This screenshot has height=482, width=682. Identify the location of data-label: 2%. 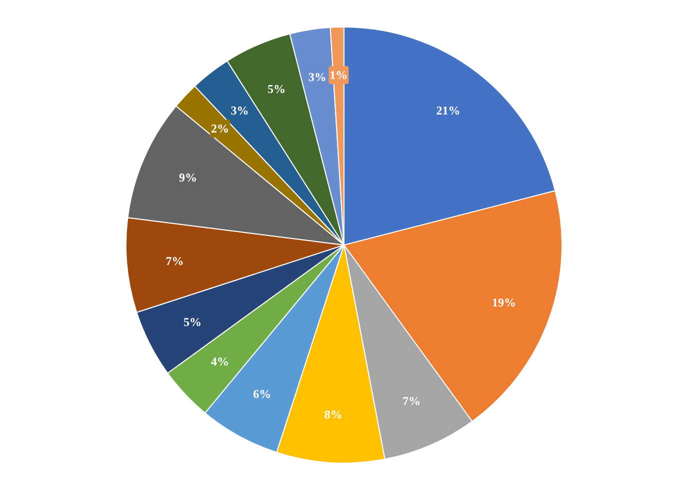
(220, 129).